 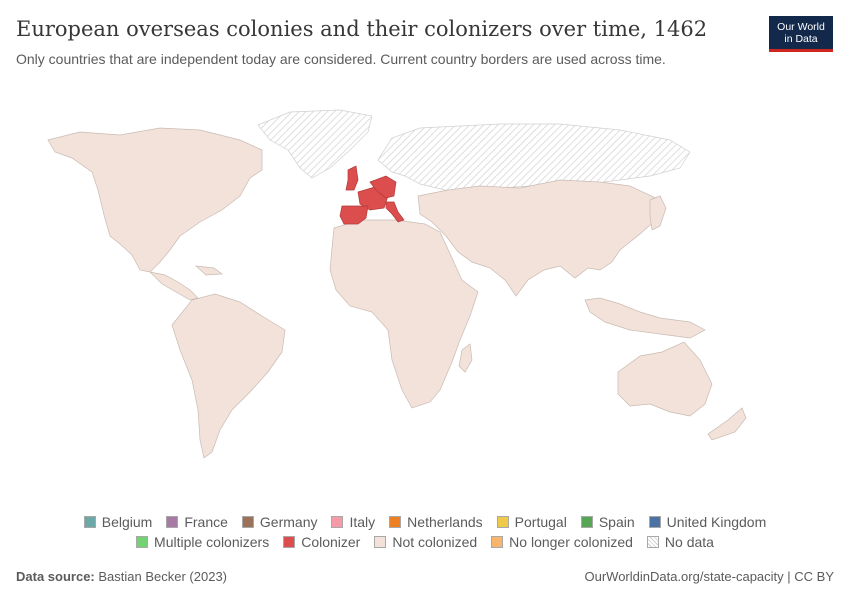 I want to click on legend-item-not-colonized: Not colonized, so click(x=425, y=542).